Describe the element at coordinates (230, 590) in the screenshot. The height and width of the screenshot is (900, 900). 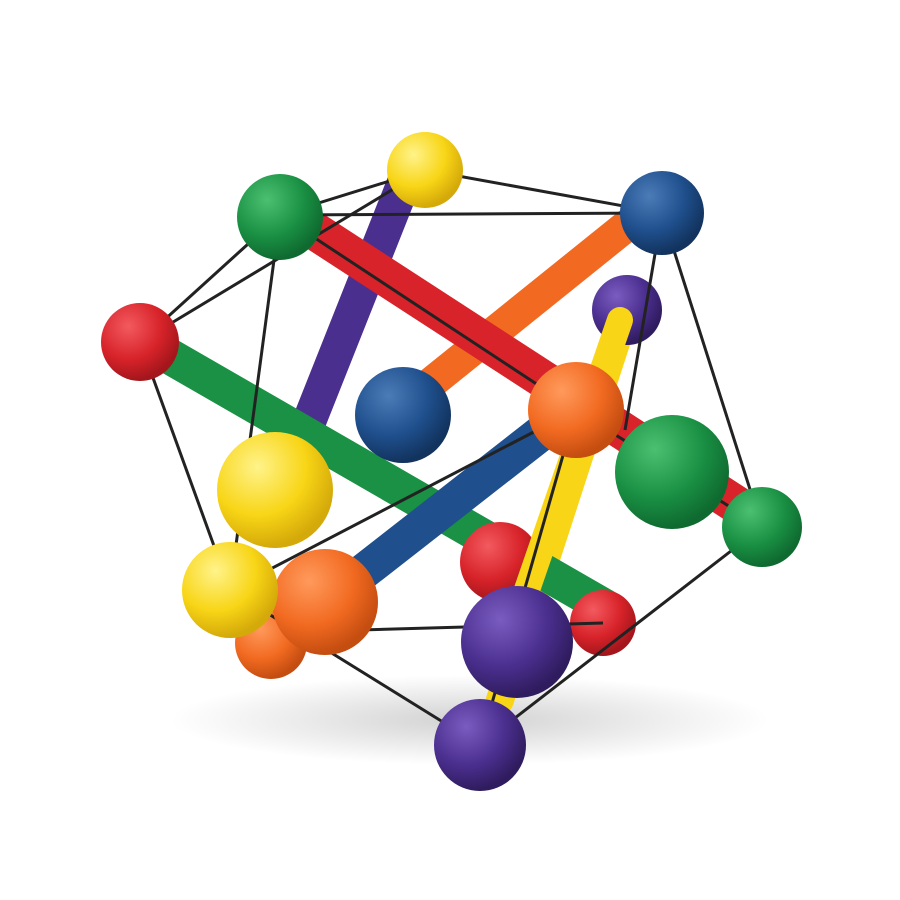
I see `bead-yellow-lower-left` at that location.